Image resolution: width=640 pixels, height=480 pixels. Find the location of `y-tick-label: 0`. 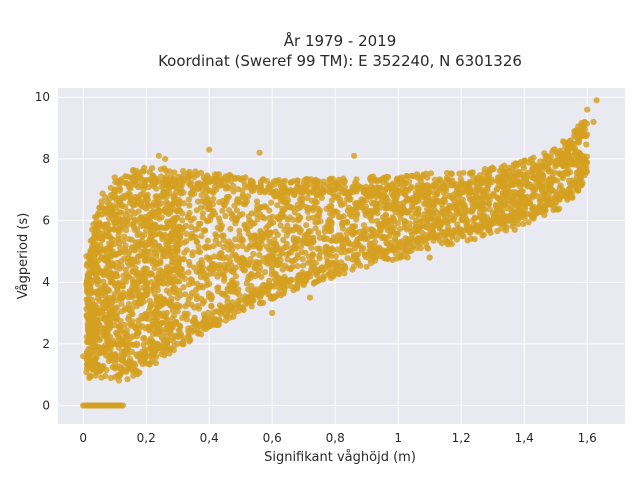

y-tick-label: 0 is located at coordinates (46, 406).